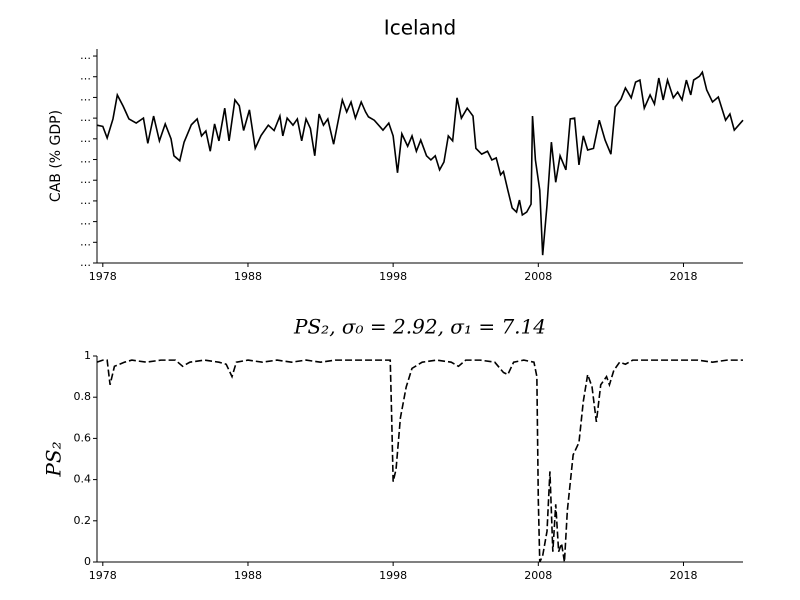 This screenshot has width=800, height=600. I want to click on chart-title: PS₂, σ₀ = 2.92, σ₁ = 7.14, so click(419, 327).